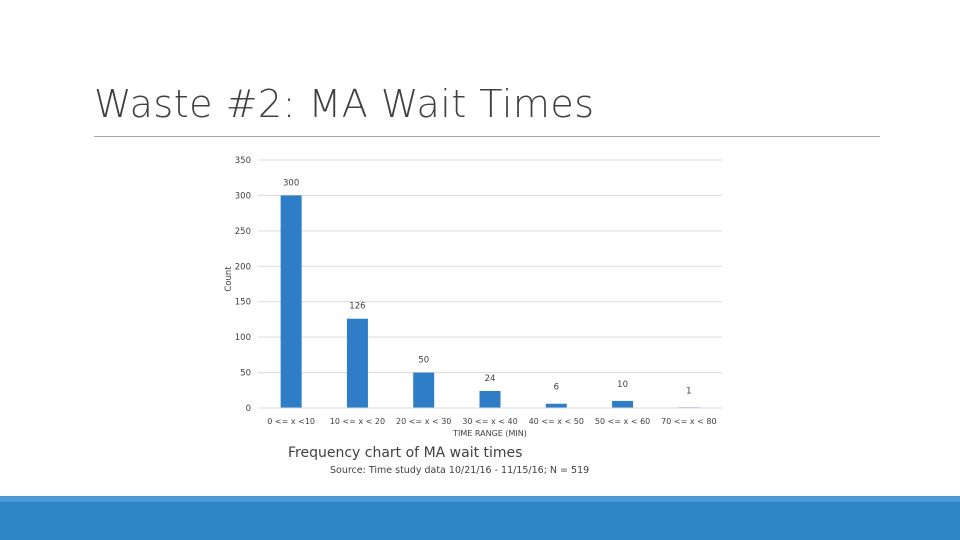  Describe the element at coordinates (357, 307) in the screenshot. I see `data-label: 126` at that location.